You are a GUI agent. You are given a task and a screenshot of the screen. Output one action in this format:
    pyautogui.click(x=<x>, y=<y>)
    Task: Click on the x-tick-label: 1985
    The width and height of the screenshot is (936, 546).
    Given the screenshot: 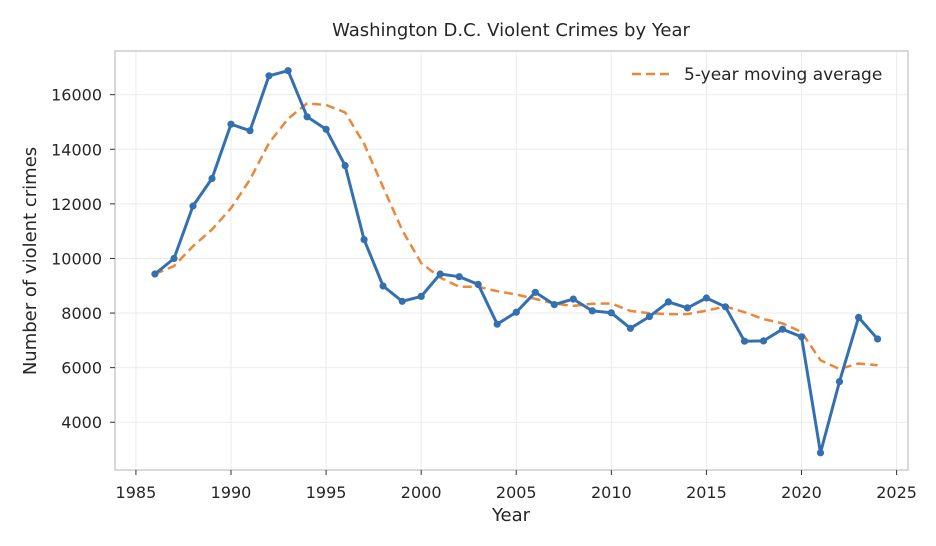 What is the action you would take?
    pyautogui.click(x=136, y=492)
    